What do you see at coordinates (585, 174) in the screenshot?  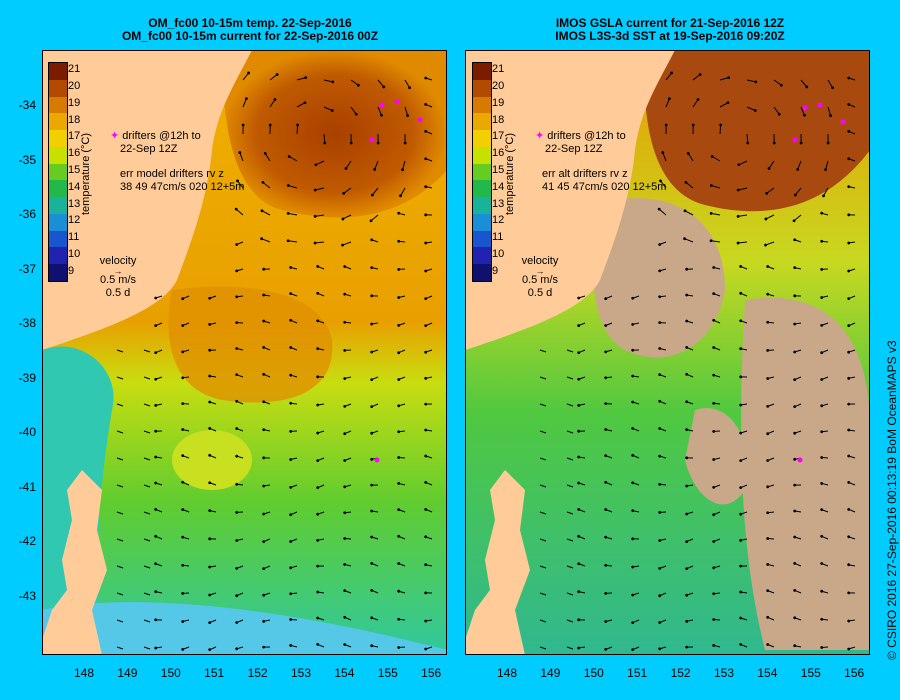 I see `right-err-line1: err alt drifters rv z` at bounding box center [585, 174].